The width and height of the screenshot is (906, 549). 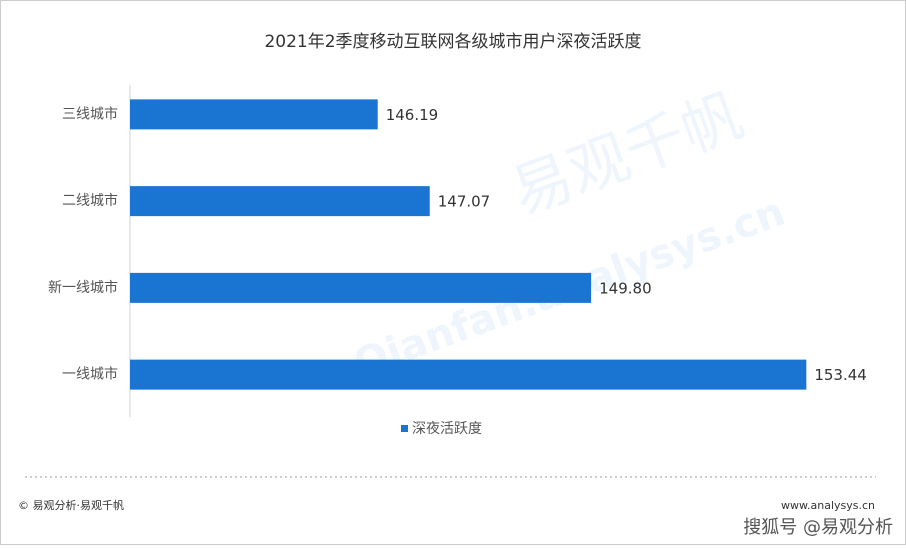 I want to click on legend-swatch, so click(x=404, y=428).